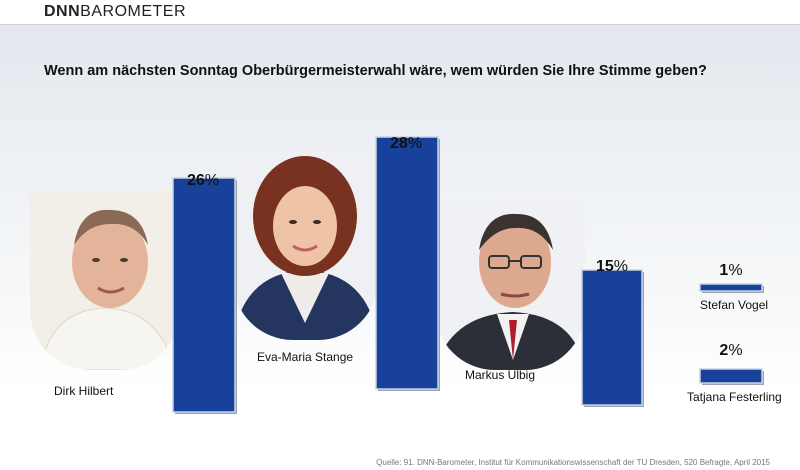  What do you see at coordinates (105, 280) in the screenshot?
I see `portrait-dirk-hilbert-icon` at bounding box center [105, 280].